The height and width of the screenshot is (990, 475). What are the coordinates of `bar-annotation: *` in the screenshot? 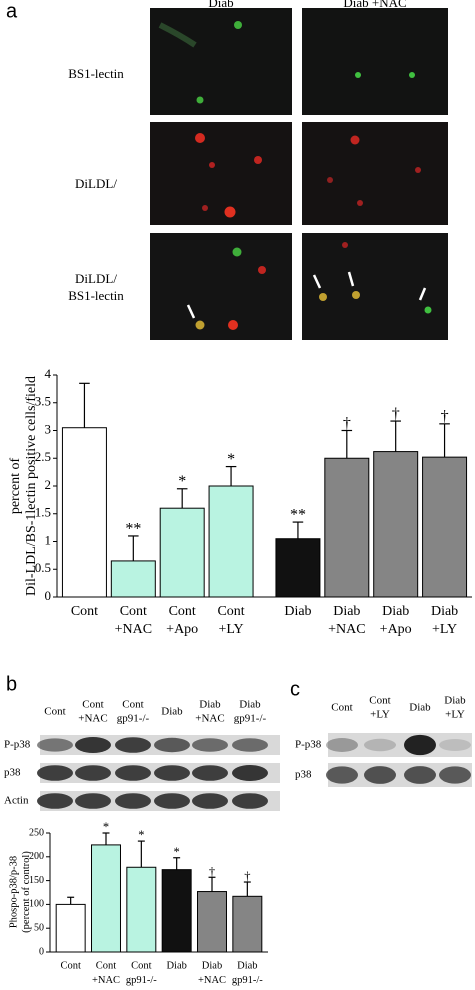 It's located at (182, 481).